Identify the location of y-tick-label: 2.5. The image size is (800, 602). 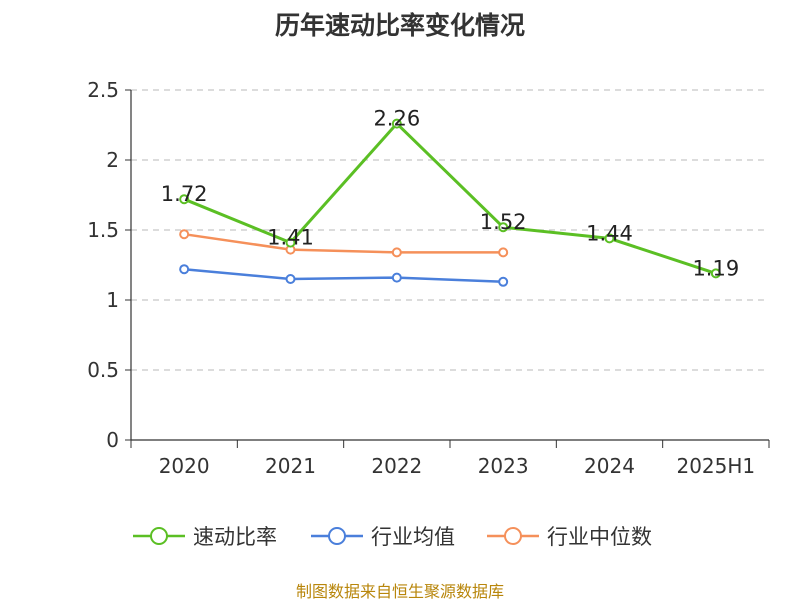
(103, 90).